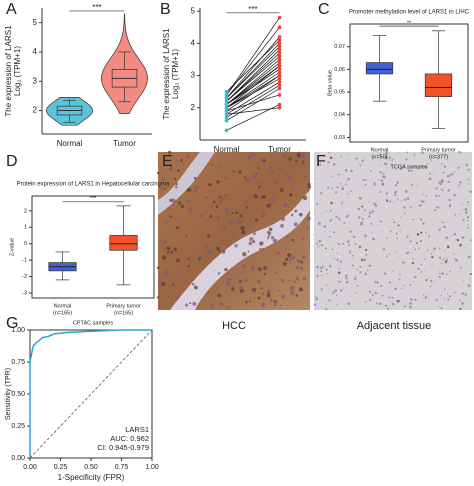 The image size is (474, 486). I want to click on annotation: LARS1, so click(137, 429).